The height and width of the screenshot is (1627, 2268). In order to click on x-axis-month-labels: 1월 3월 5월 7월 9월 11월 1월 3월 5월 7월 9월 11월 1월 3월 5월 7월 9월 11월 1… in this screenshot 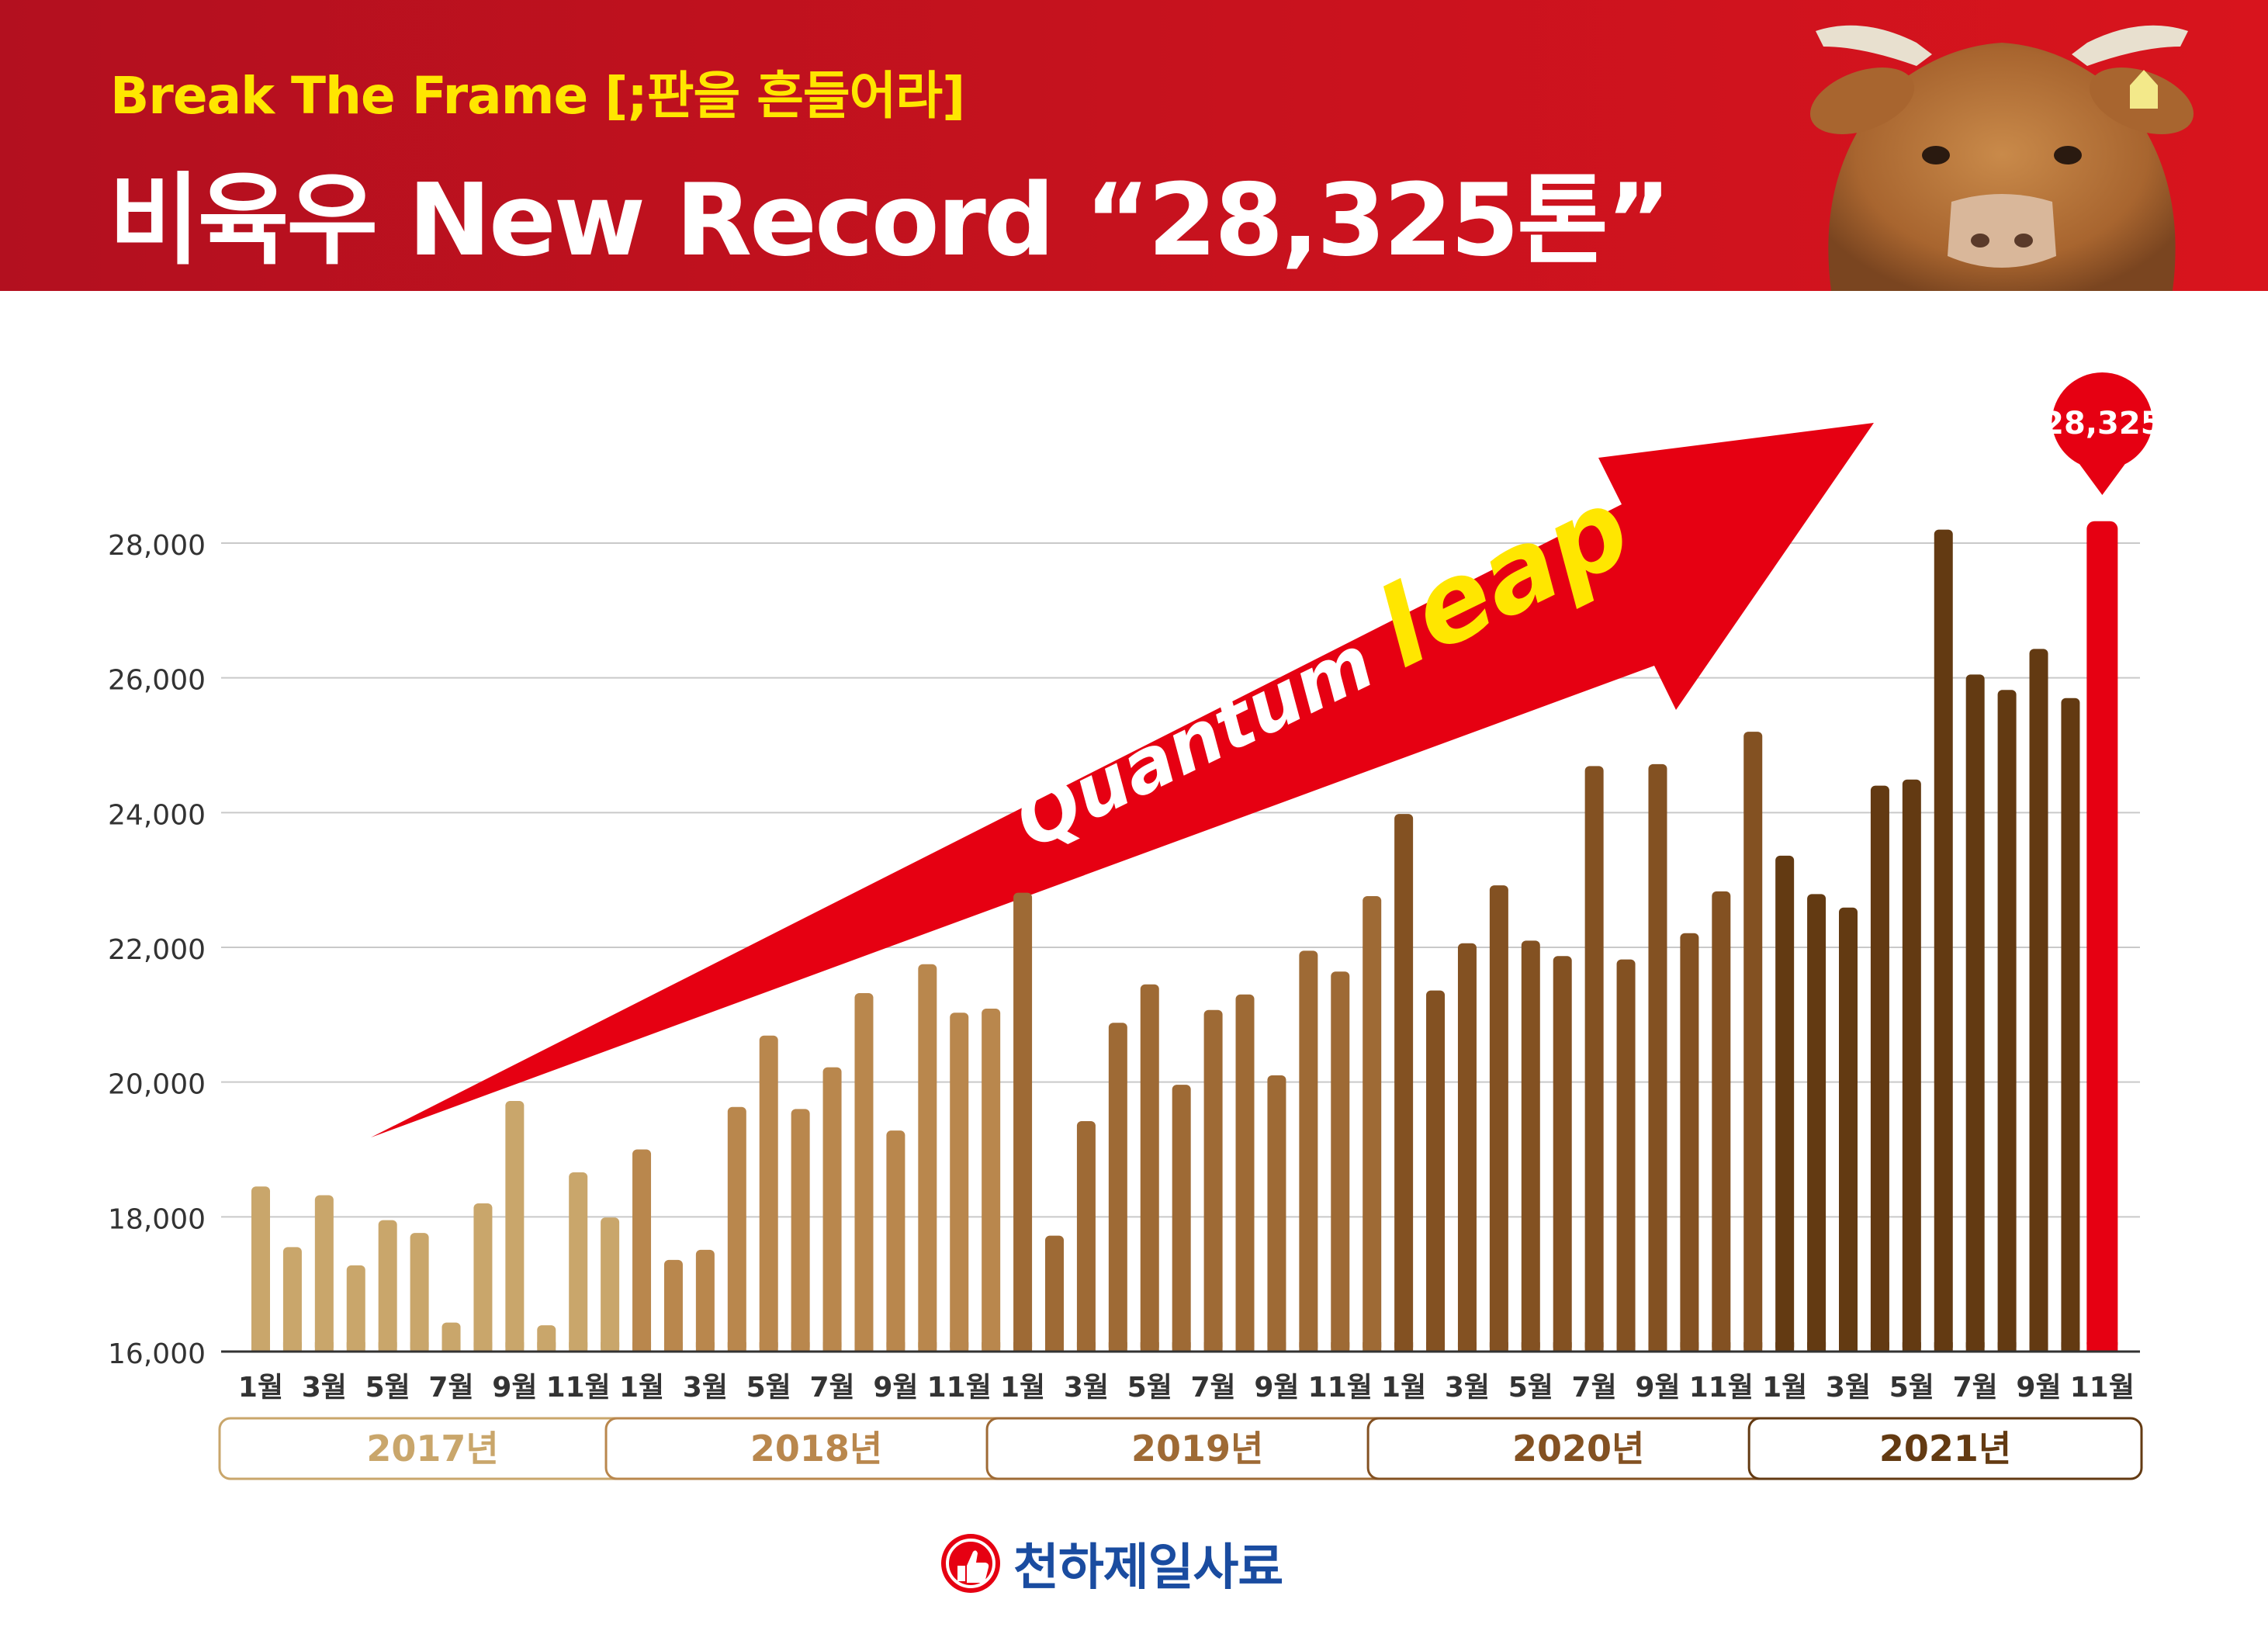, I will do `click(1186, 1388)`.